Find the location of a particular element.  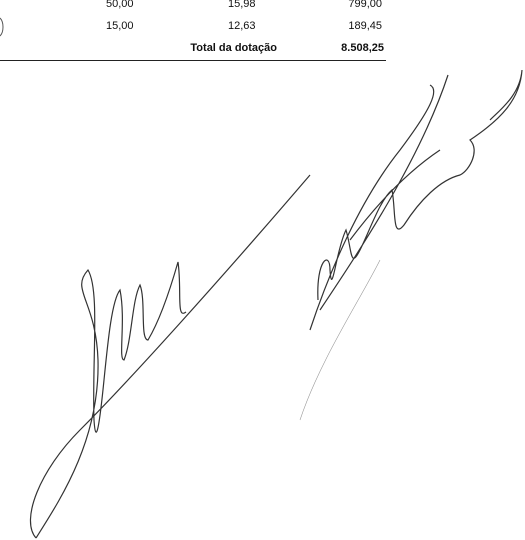

total-label: Total da dotação is located at coordinates (233, 48).